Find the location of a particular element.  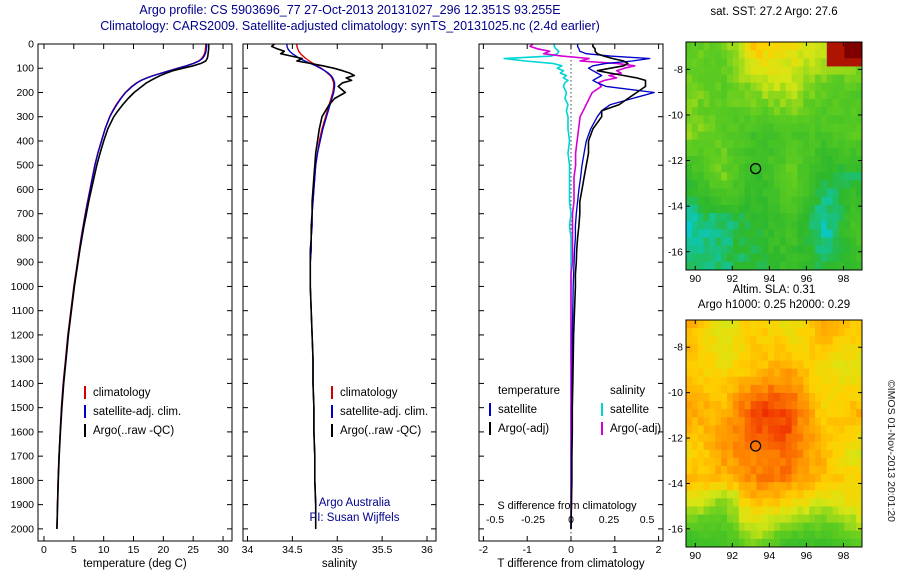

line-argo-raw-qc- is located at coordinates (313, 286).